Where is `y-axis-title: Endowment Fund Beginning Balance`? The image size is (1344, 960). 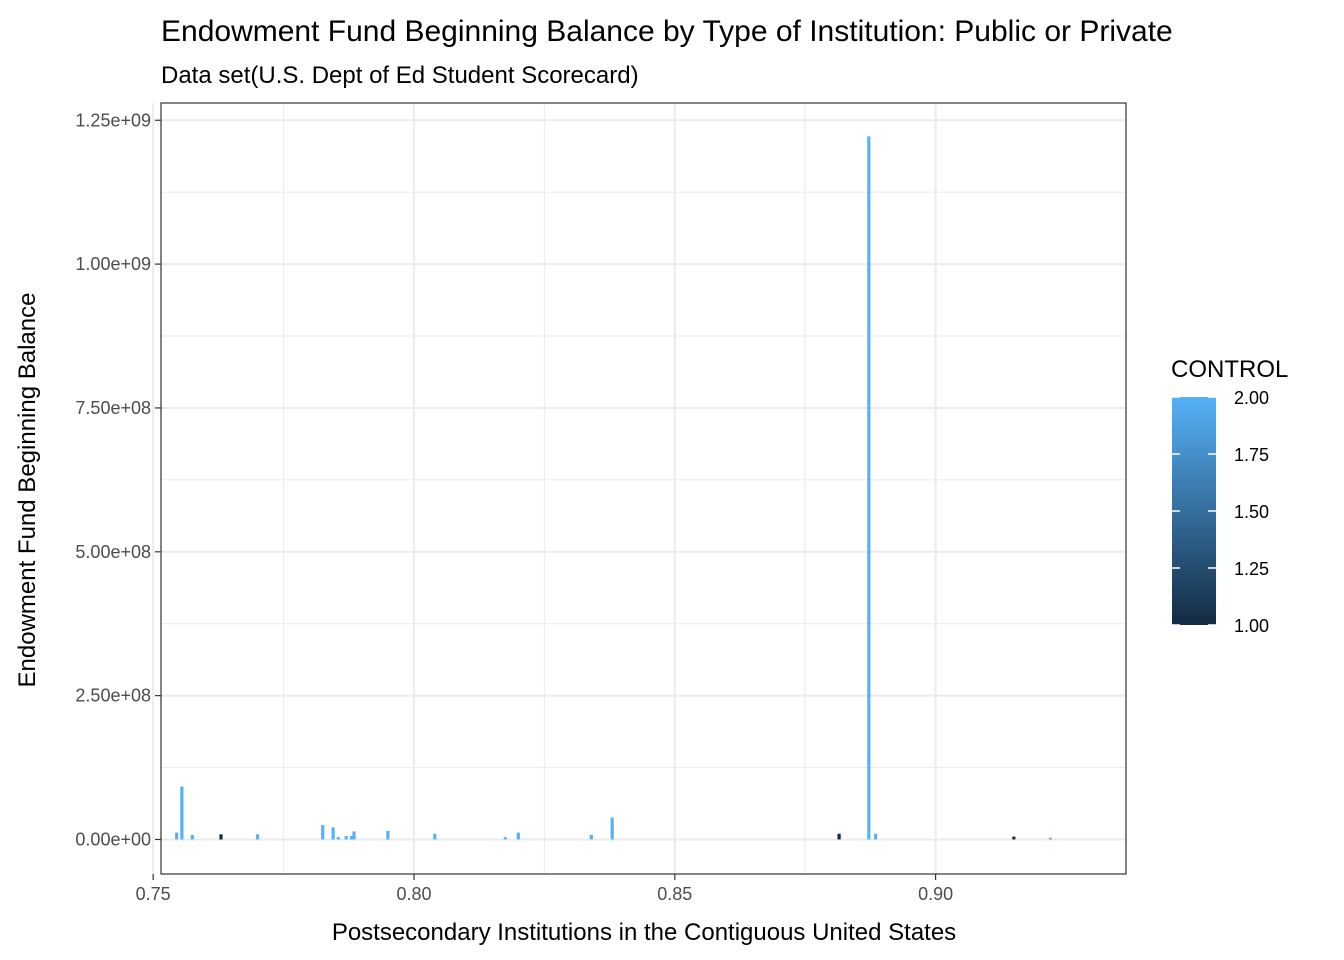
y-axis-title: Endowment Fund Beginning Balance is located at coordinates (27, 490).